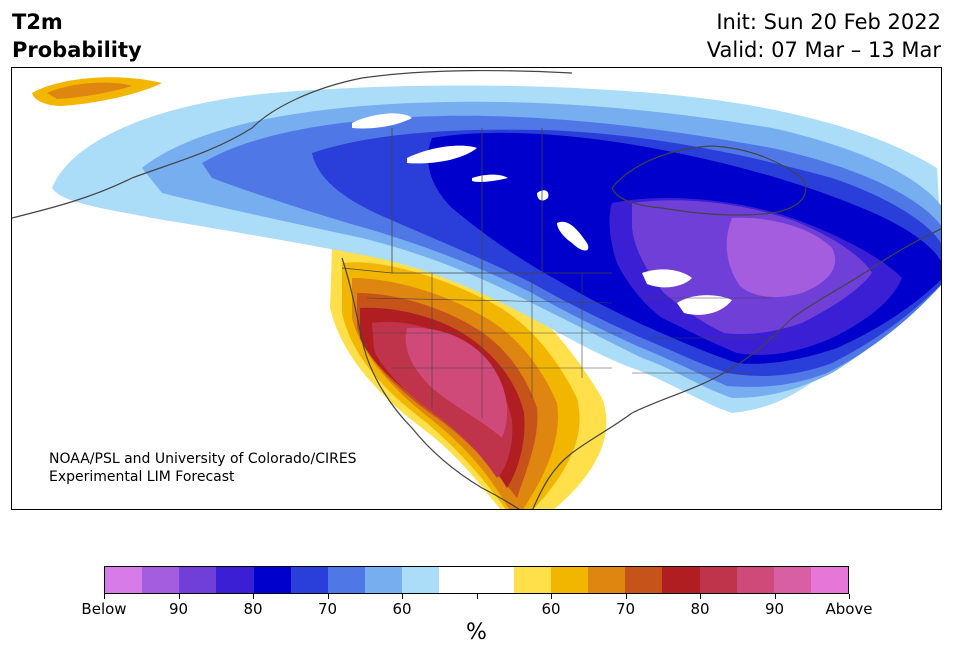 The width and height of the screenshot is (953, 659). I want to click on colorbar, so click(476, 580).